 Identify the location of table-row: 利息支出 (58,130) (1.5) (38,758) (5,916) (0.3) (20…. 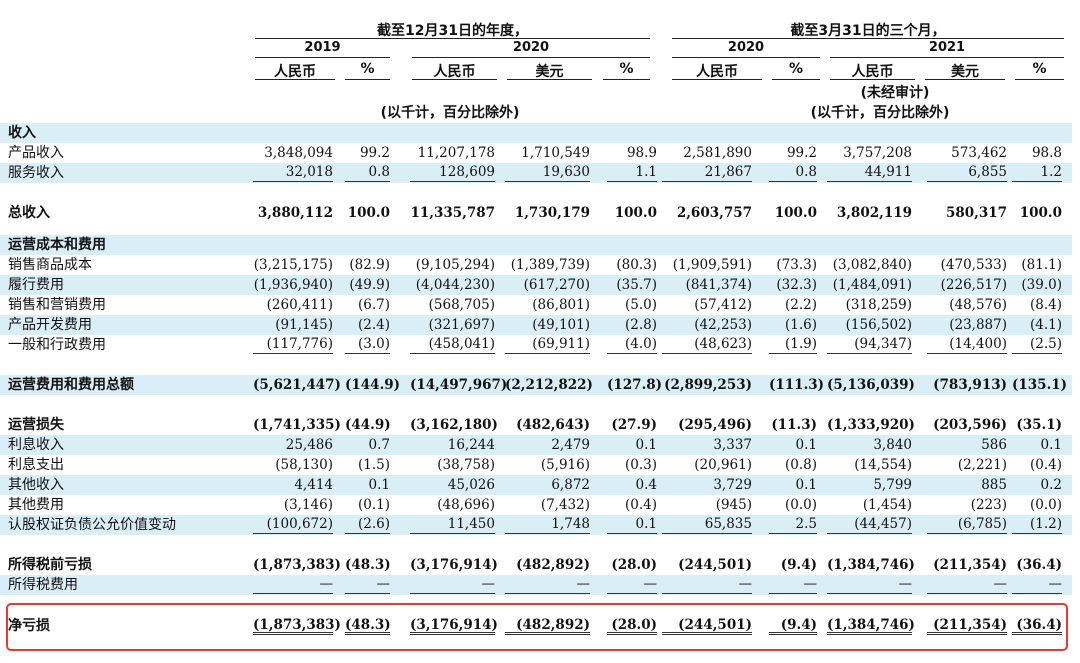
(536, 465).